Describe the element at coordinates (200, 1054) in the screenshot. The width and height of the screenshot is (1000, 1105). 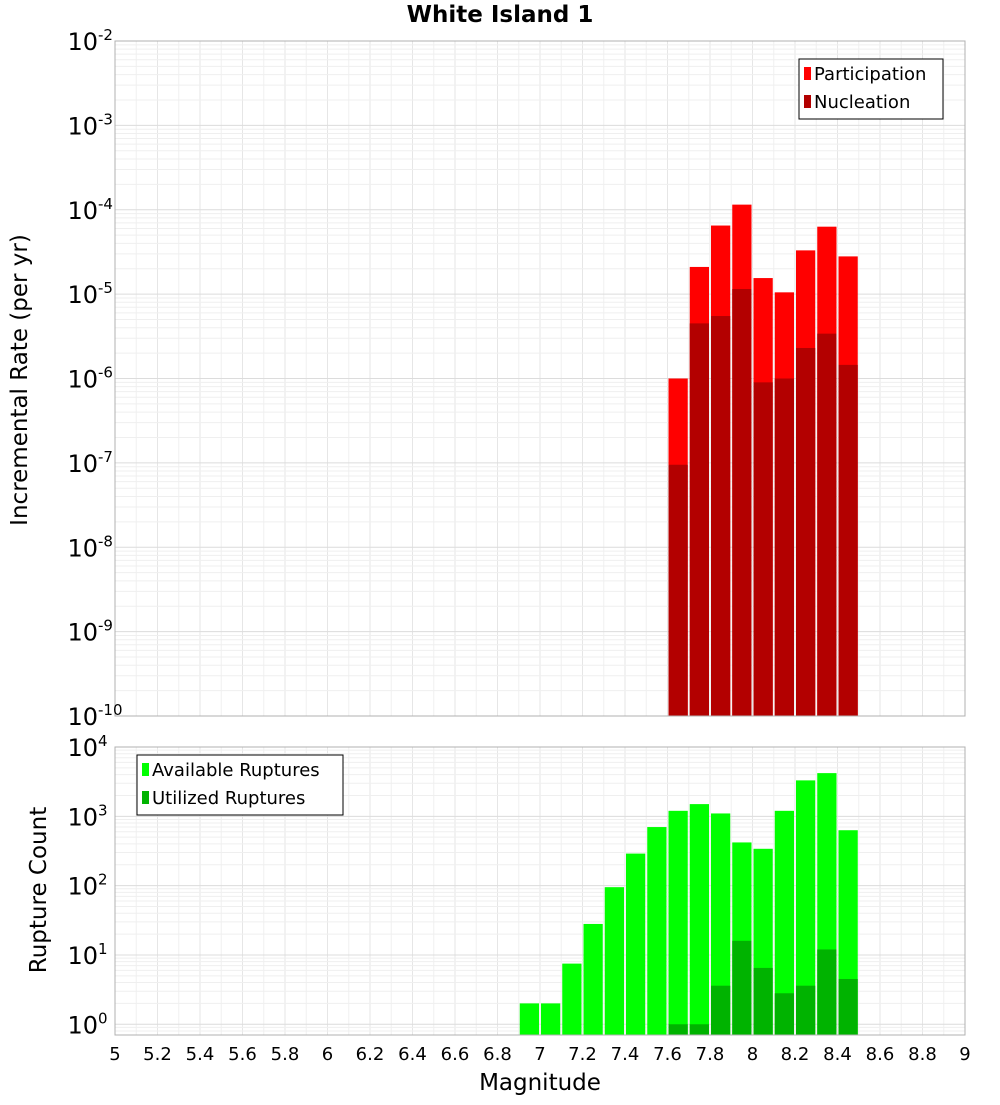
I see `x-tick-label: 5.4` at that location.